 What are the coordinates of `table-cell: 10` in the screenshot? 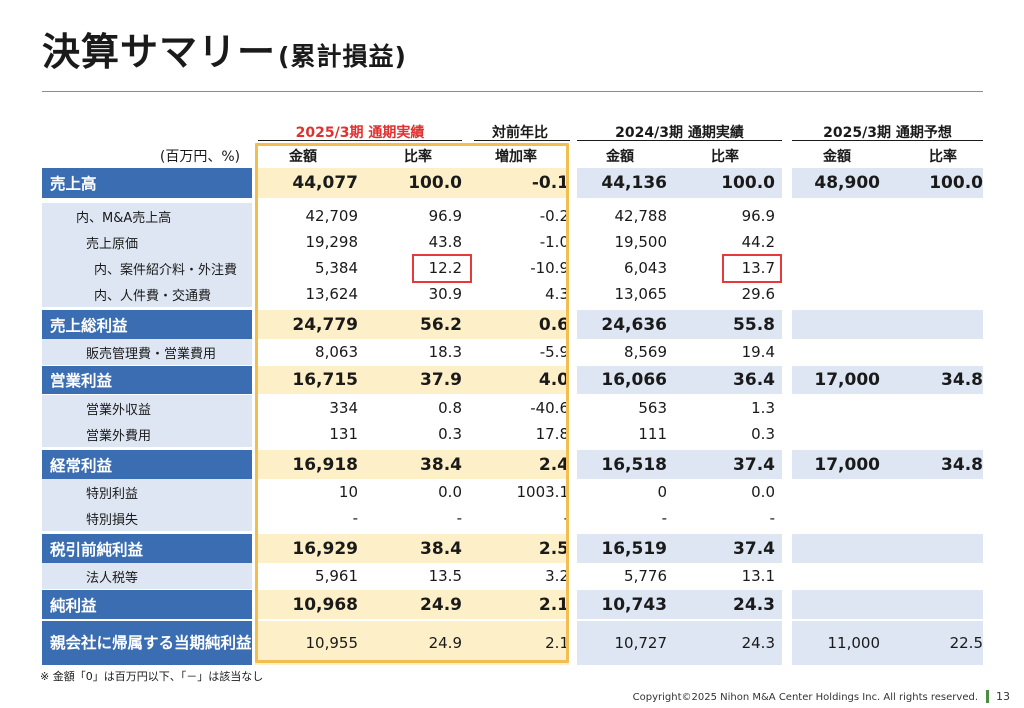 It's located at (348, 492).